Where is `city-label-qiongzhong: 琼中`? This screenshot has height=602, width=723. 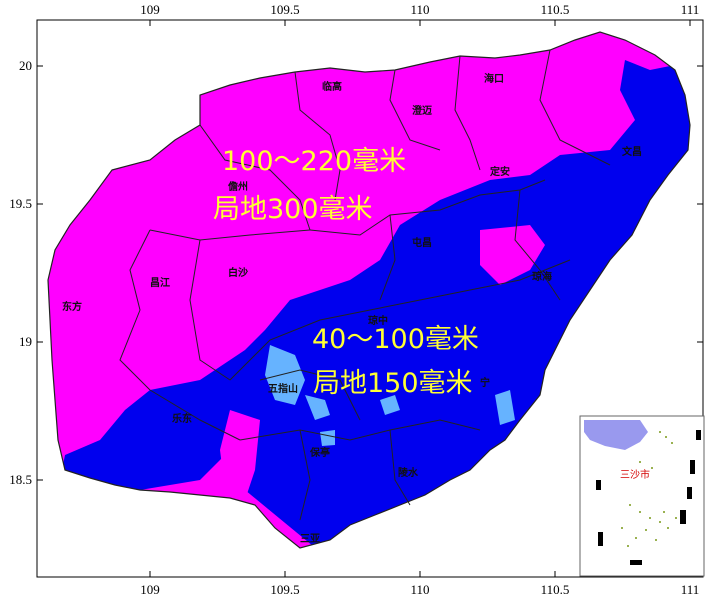 city-label-qiongzhong: 琼中 is located at coordinates (378, 320).